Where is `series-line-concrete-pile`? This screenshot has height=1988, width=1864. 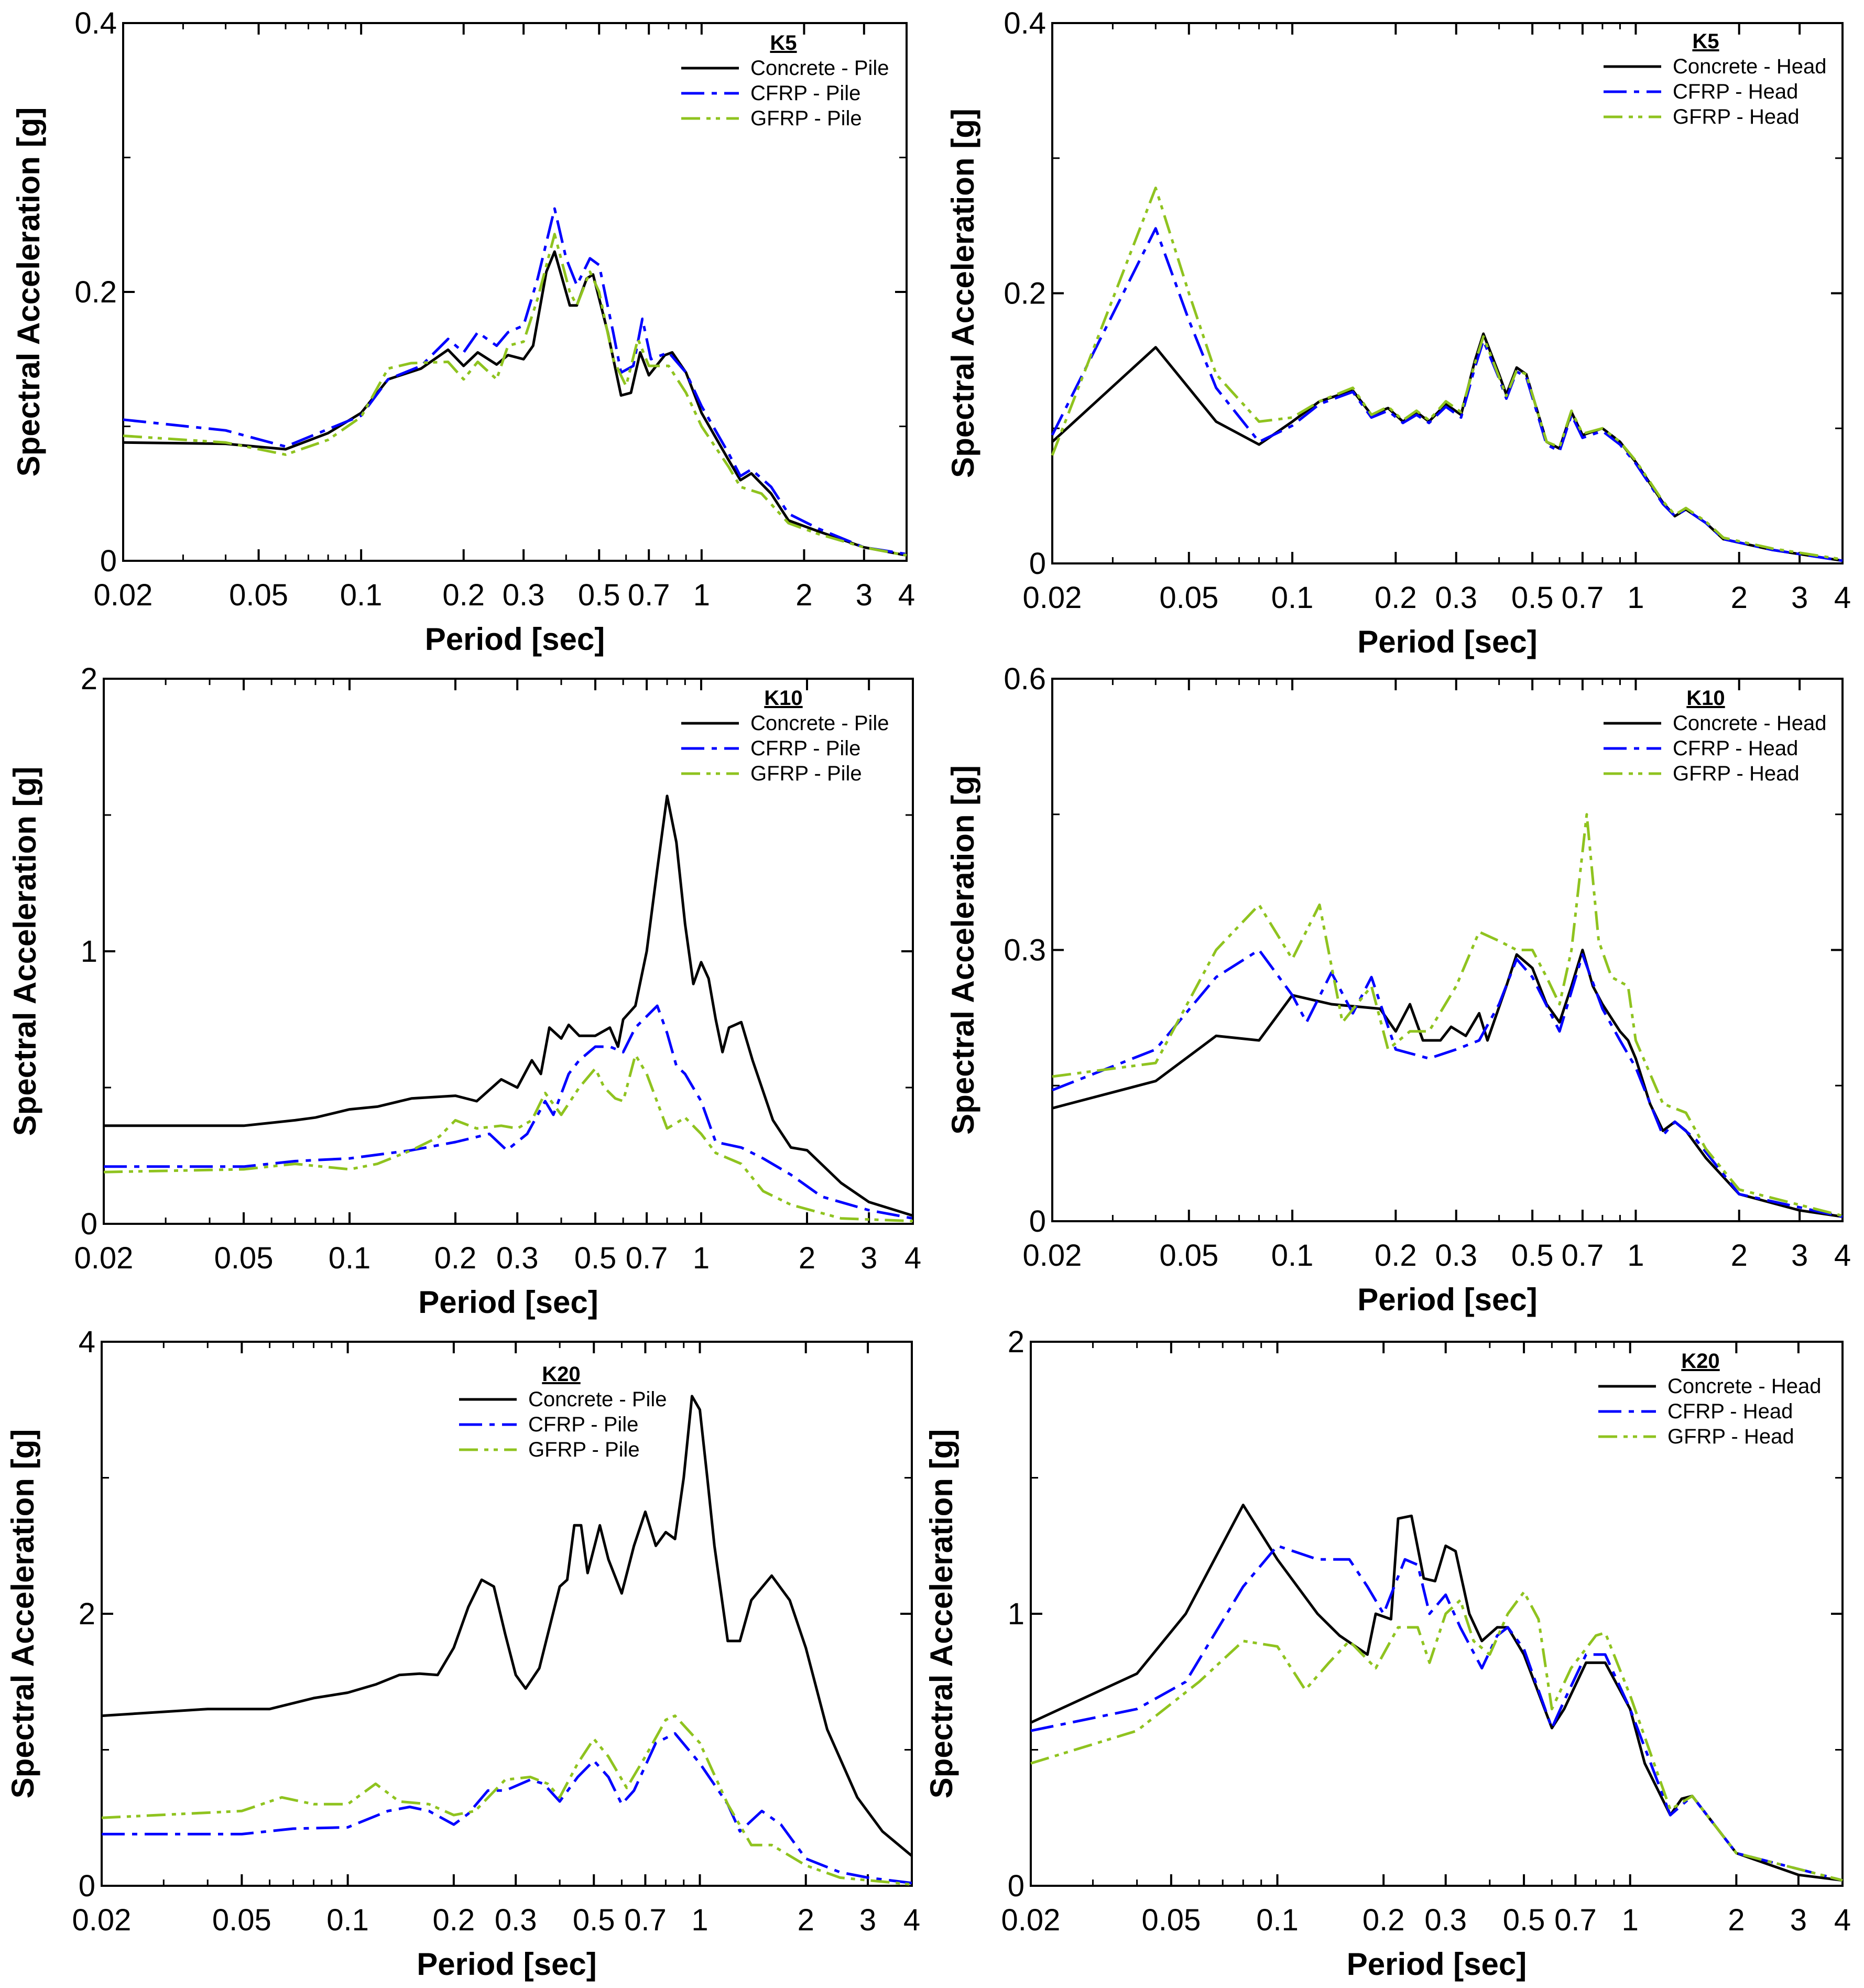
series-line-concrete-pile is located at coordinates (507, 1626).